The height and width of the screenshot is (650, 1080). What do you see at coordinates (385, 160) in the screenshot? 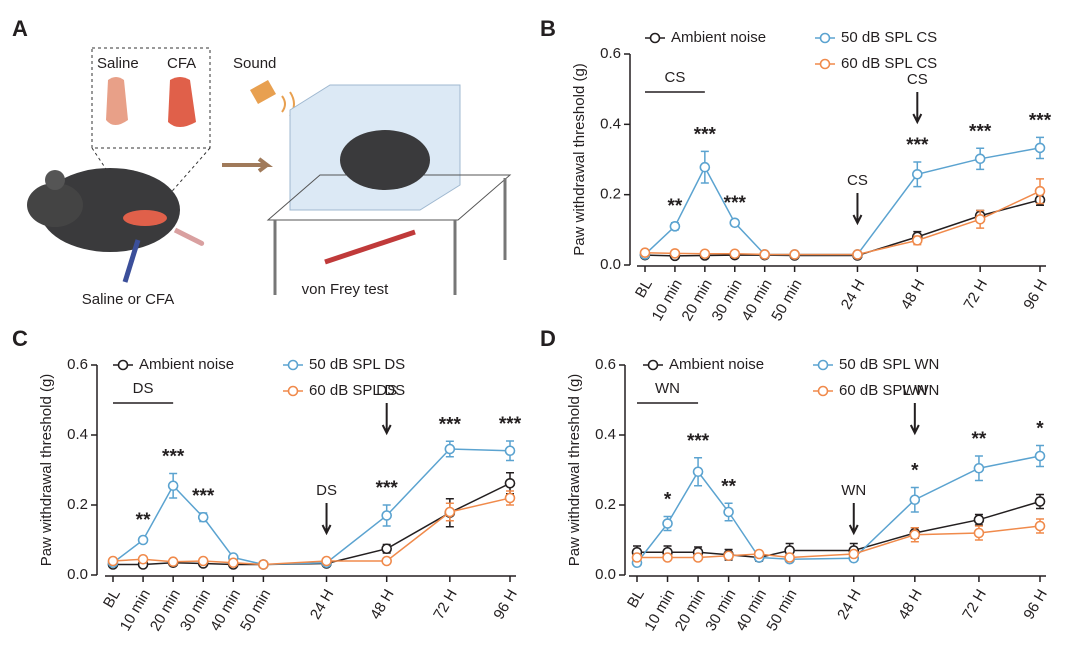
I see `test-mouse` at bounding box center [385, 160].